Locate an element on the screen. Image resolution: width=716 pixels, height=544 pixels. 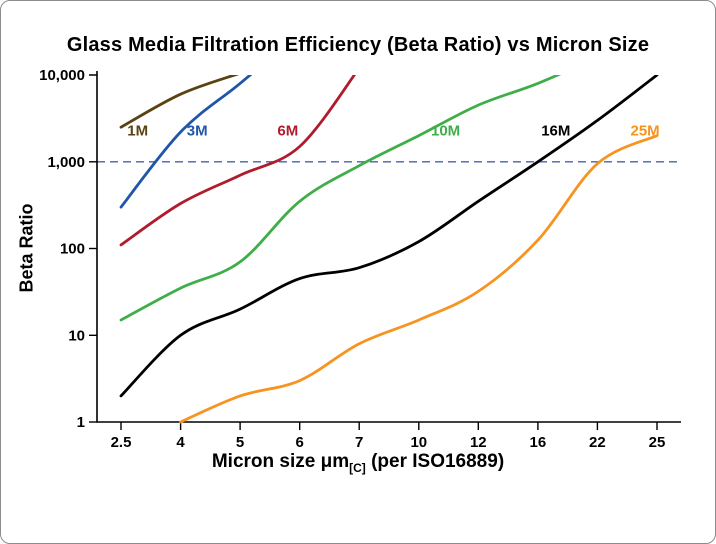
series-label-1M: 1M is located at coordinates (137, 130).